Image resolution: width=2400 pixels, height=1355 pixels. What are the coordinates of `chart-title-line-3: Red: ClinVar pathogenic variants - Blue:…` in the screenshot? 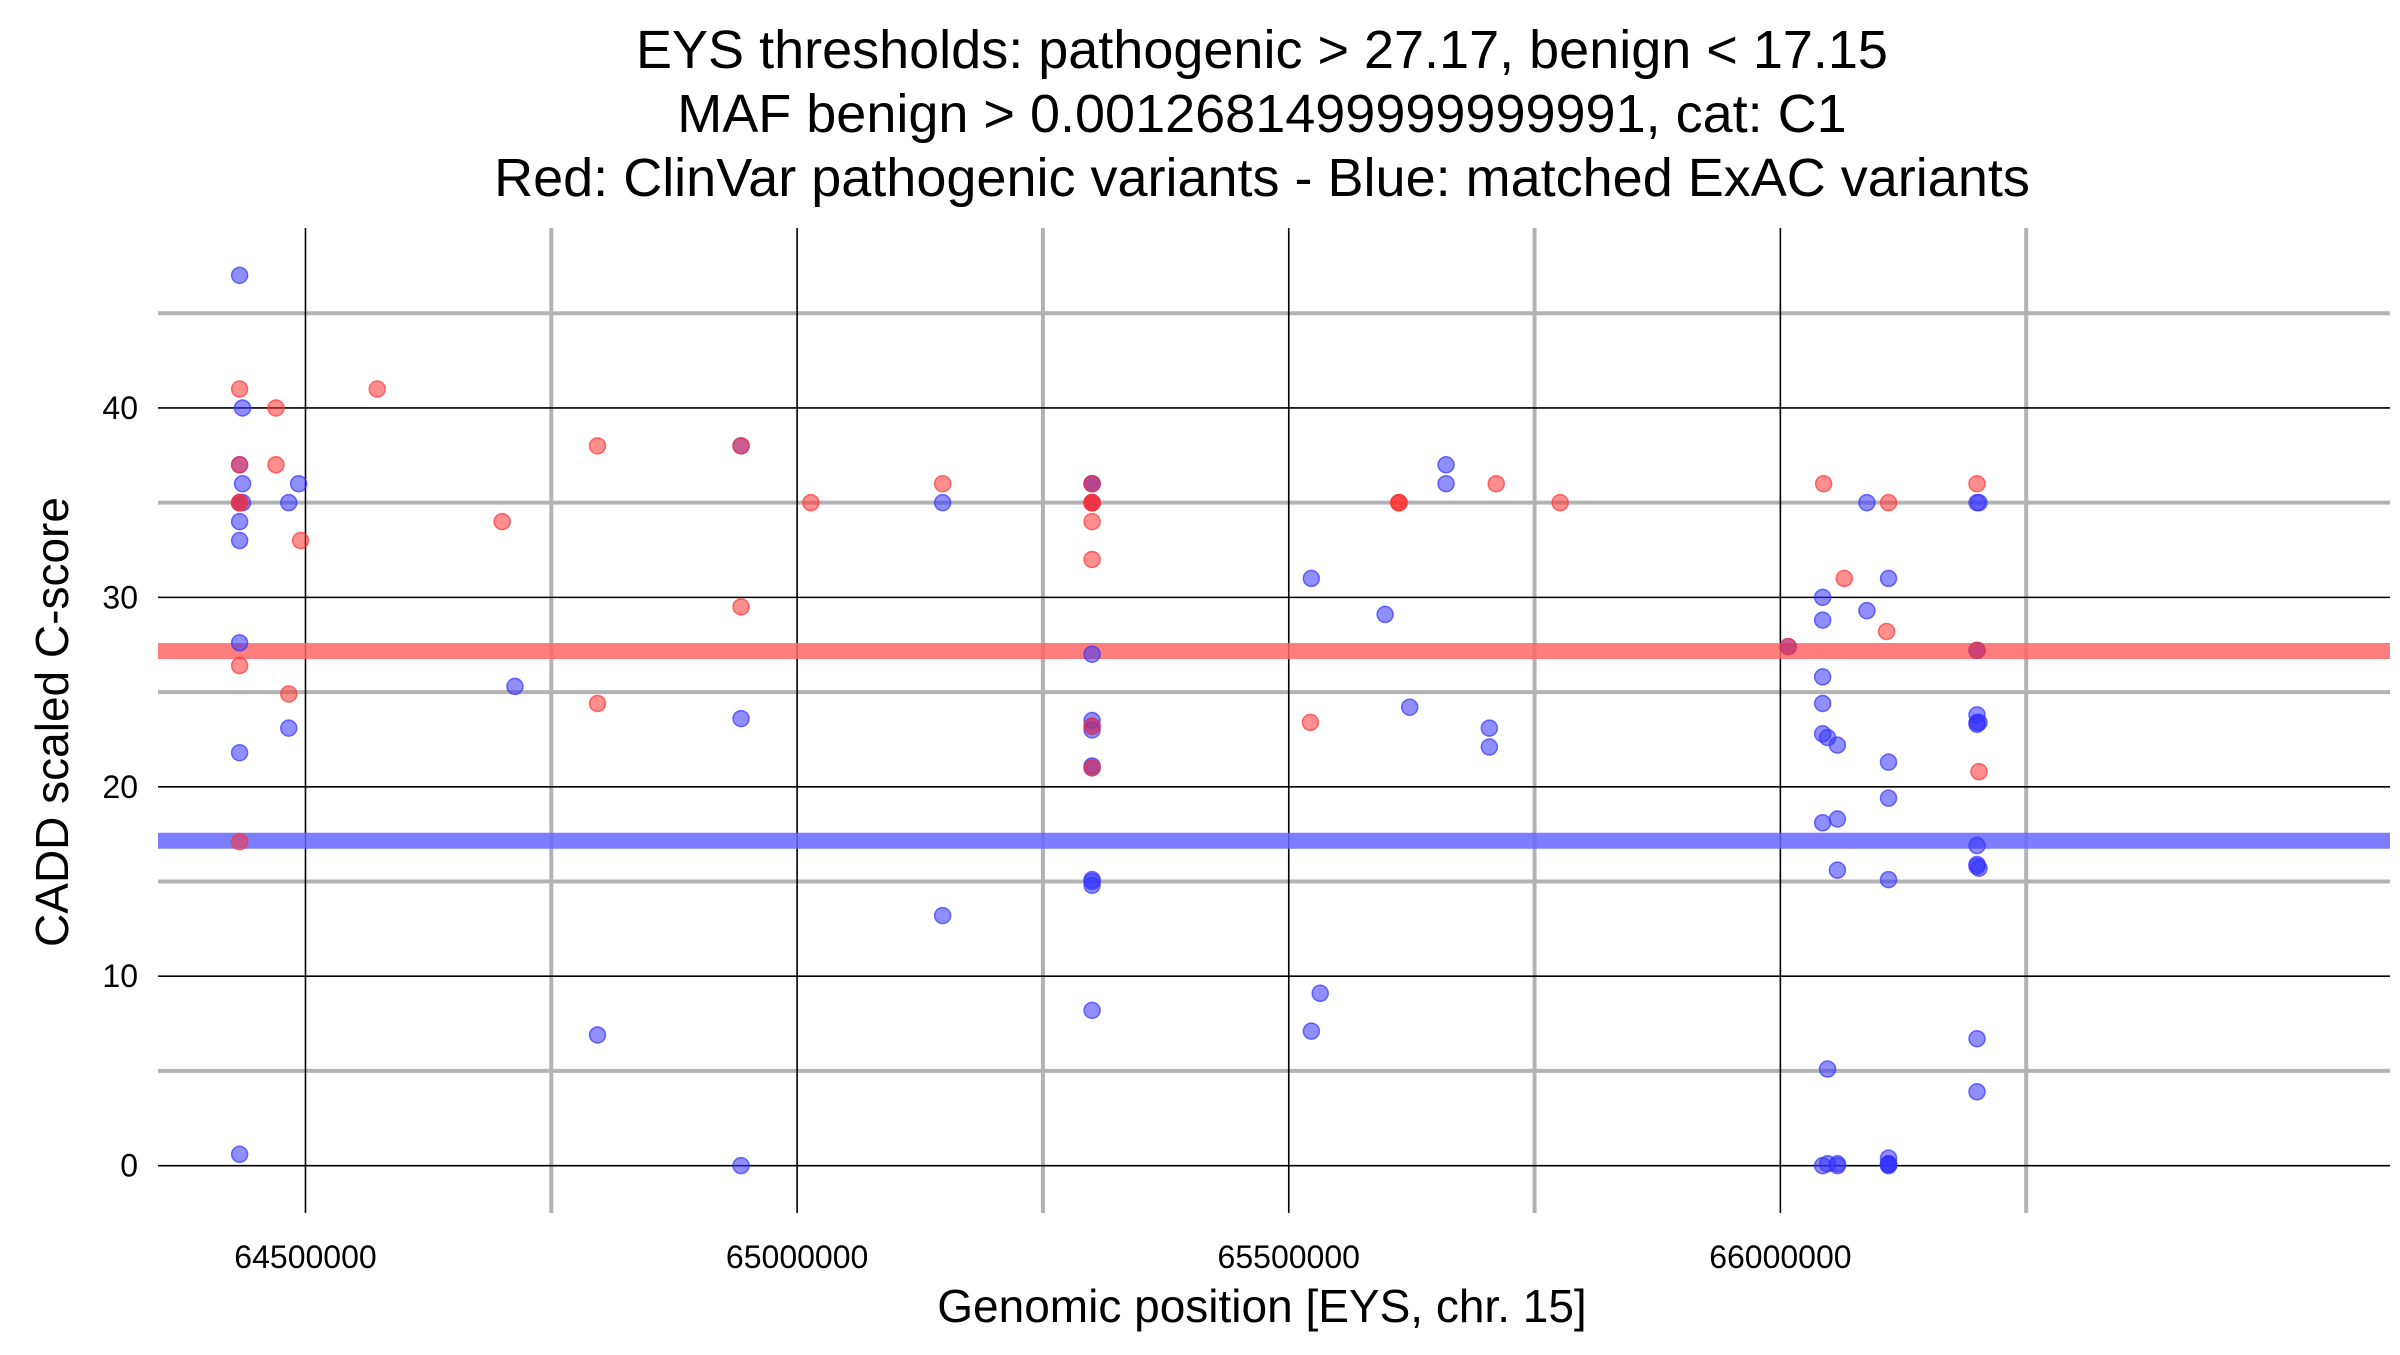 It's located at (1262, 178).